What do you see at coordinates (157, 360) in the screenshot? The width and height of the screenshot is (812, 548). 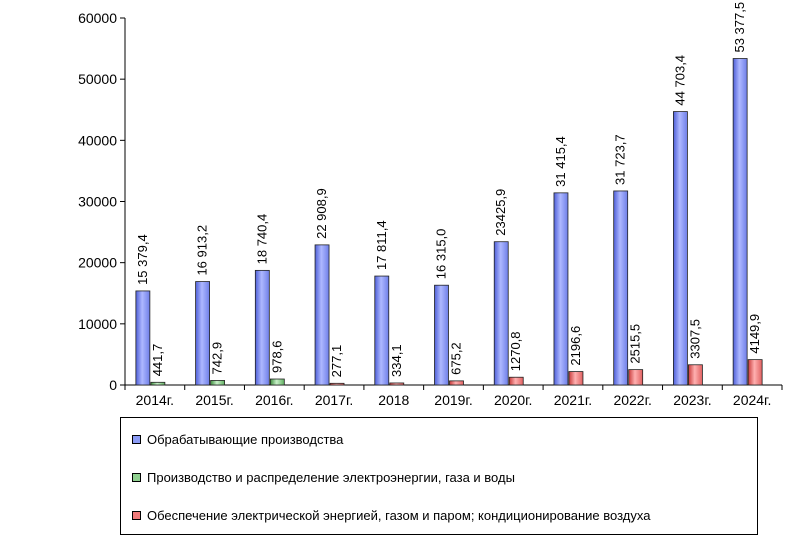 I see `data-label-series-1: 441,7` at bounding box center [157, 360].